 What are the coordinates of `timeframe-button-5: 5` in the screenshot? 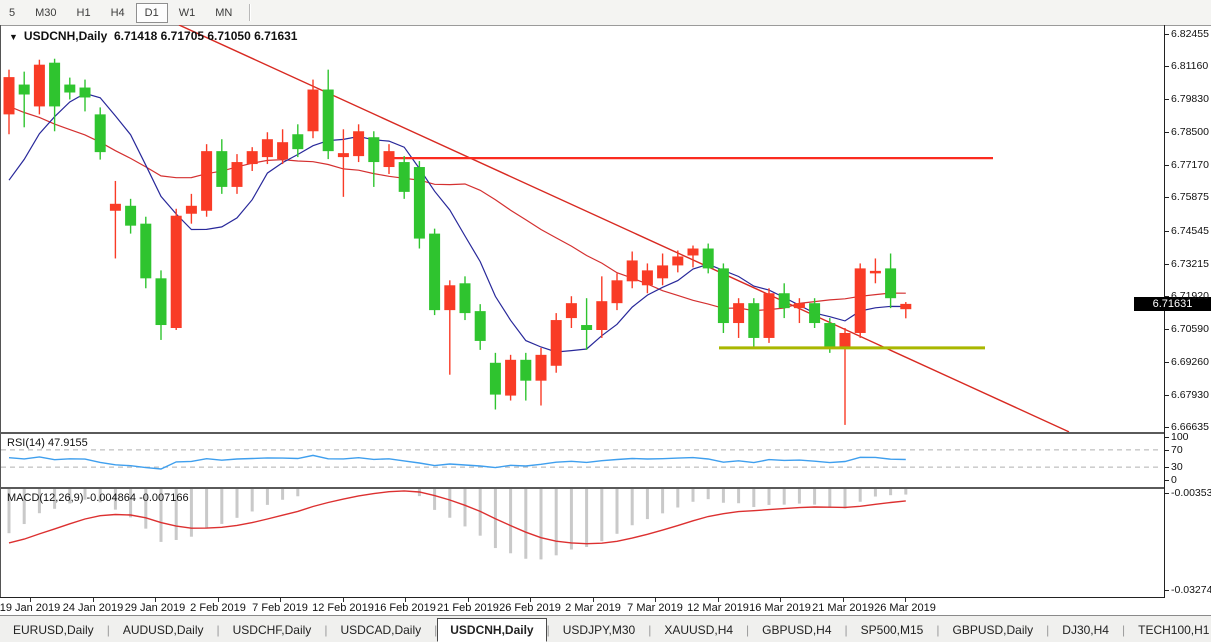 It's located at (12, 12).